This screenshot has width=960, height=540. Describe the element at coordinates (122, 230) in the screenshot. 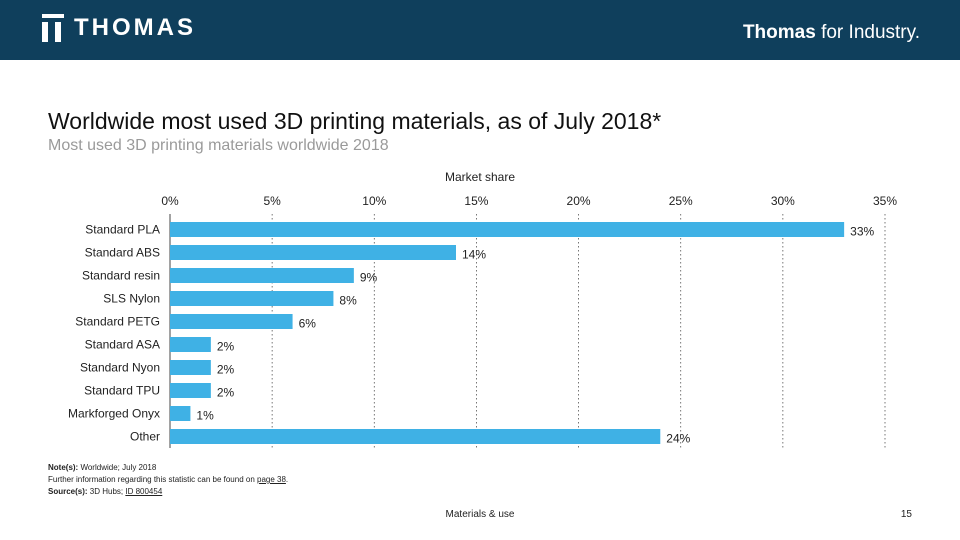

I see `category-label: Standard PLA` at that location.